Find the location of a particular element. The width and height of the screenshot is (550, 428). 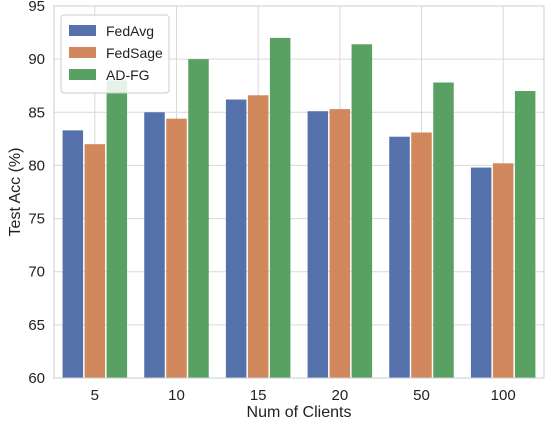

x-tick-label: 100 is located at coordinates (503, 395).